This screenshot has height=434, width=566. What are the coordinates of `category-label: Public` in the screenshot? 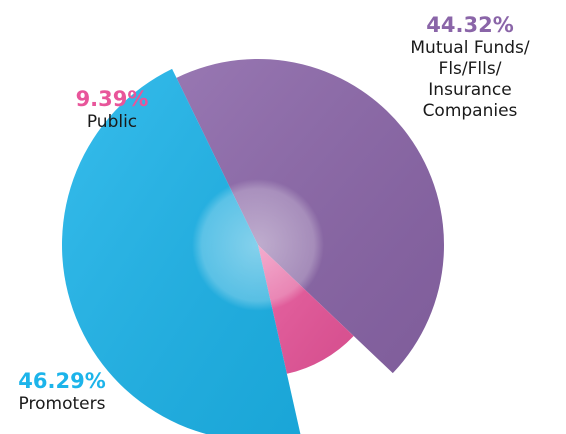 It's located at (112, 122).